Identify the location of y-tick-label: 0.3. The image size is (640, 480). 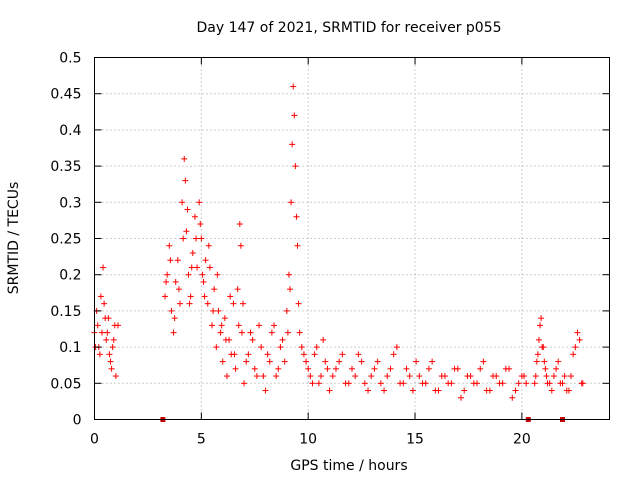
(70, 203).